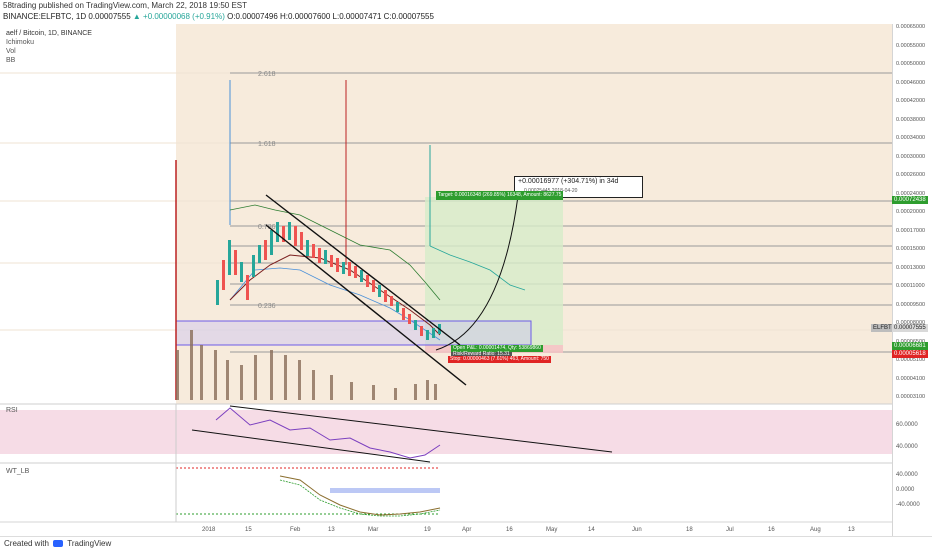 The height and width of the screenshot is (551, 932). What do you see at coordinates (267, 227) in the screenshot?
I see `fib-label-0786: 0.786` at bounding box center [267, 227].